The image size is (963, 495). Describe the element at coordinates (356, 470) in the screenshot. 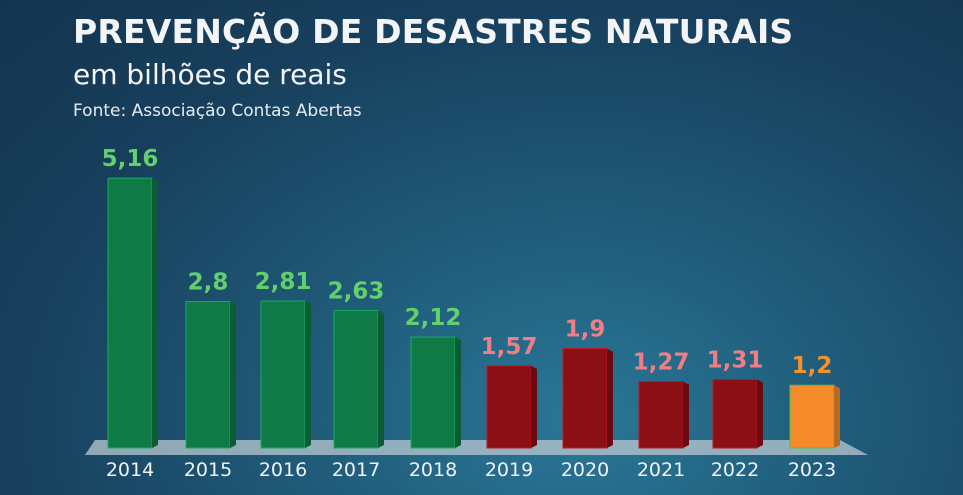

I see `x-tick-label: 2017` at that location.